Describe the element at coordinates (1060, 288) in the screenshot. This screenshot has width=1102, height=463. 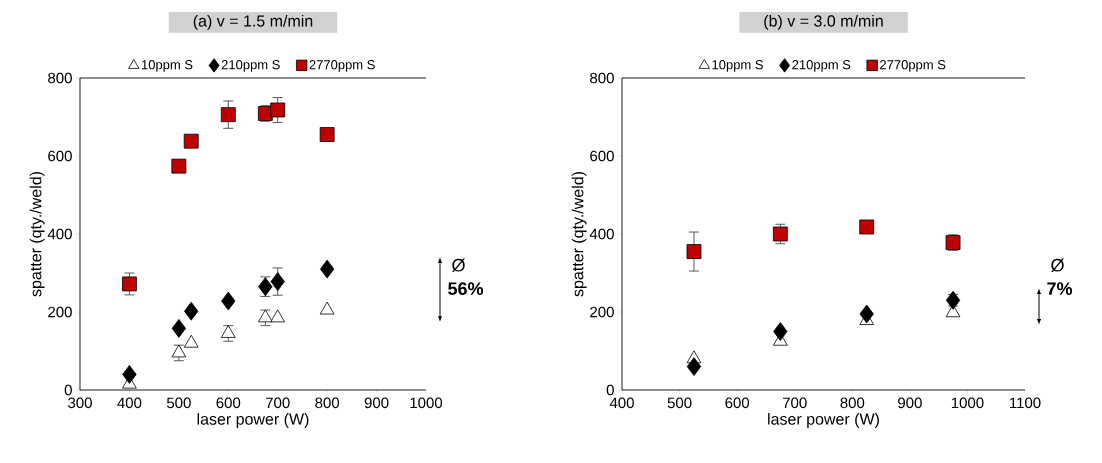
I see `text: 7%` at that location.